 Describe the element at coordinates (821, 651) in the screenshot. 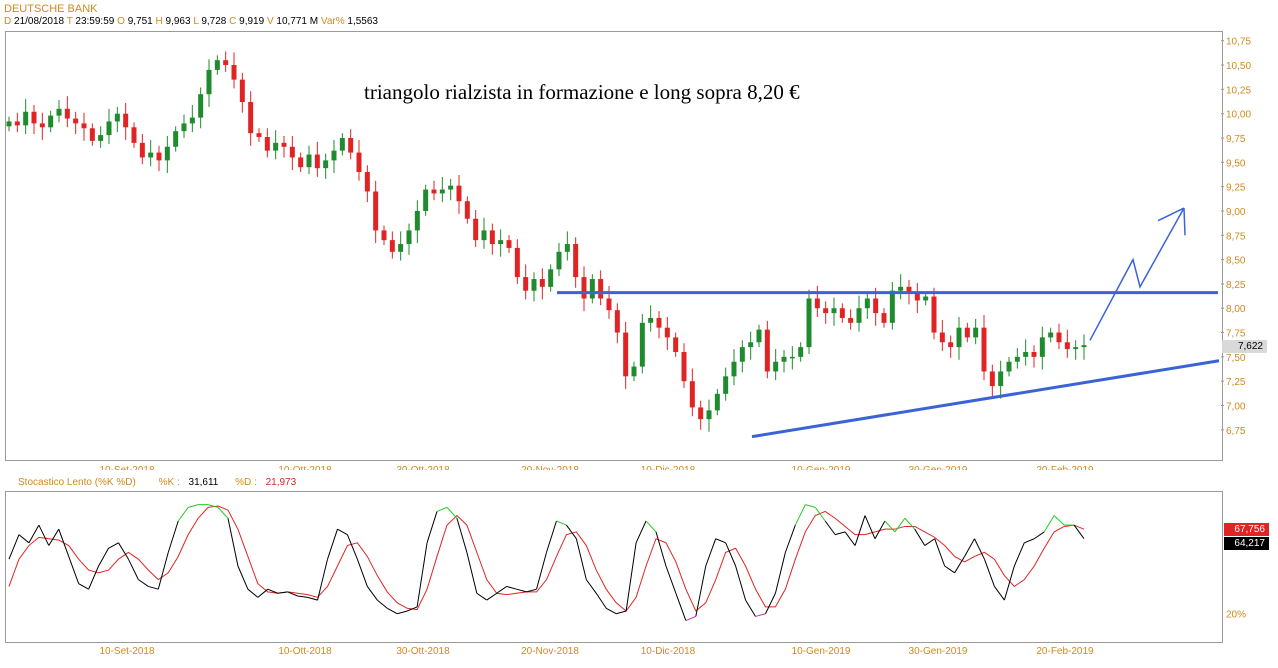

I see `stoch-date-tick-label: 10-Gen-2019` at that location.